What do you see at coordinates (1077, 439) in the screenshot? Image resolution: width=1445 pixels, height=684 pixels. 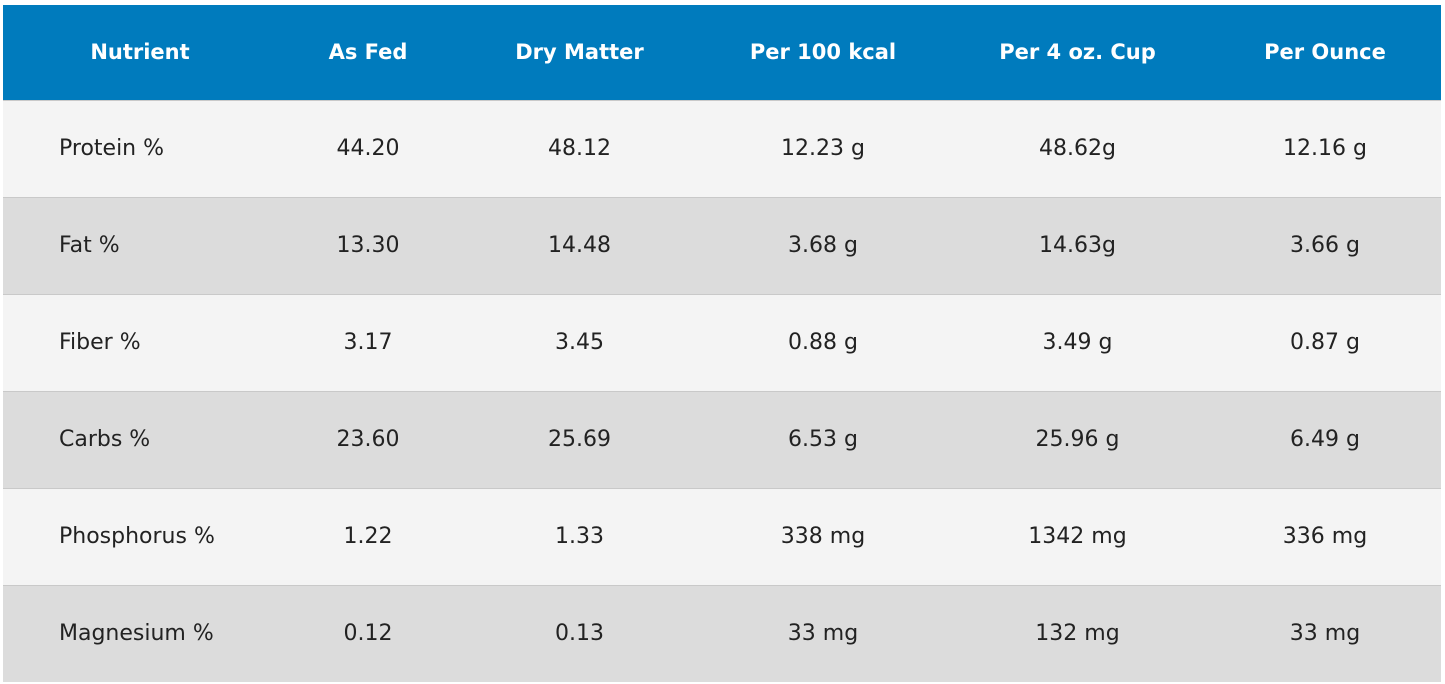 I see `per-4-oz-cup-cell: 25.96 g` at bounding box center [1077, 439].